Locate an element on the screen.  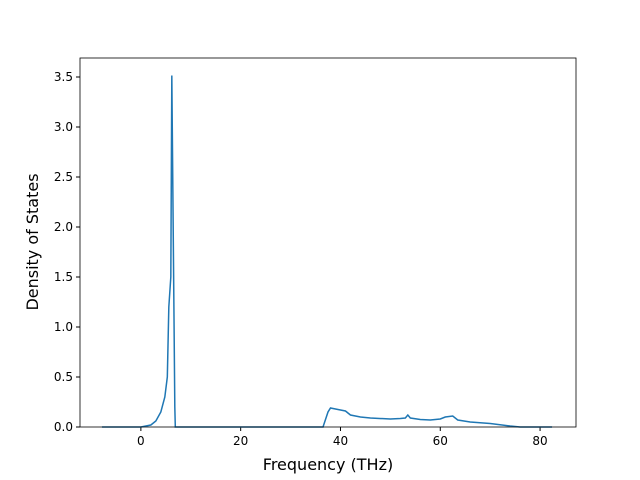
y-tick-label: 3.5 is located at coordinates (63, 77).